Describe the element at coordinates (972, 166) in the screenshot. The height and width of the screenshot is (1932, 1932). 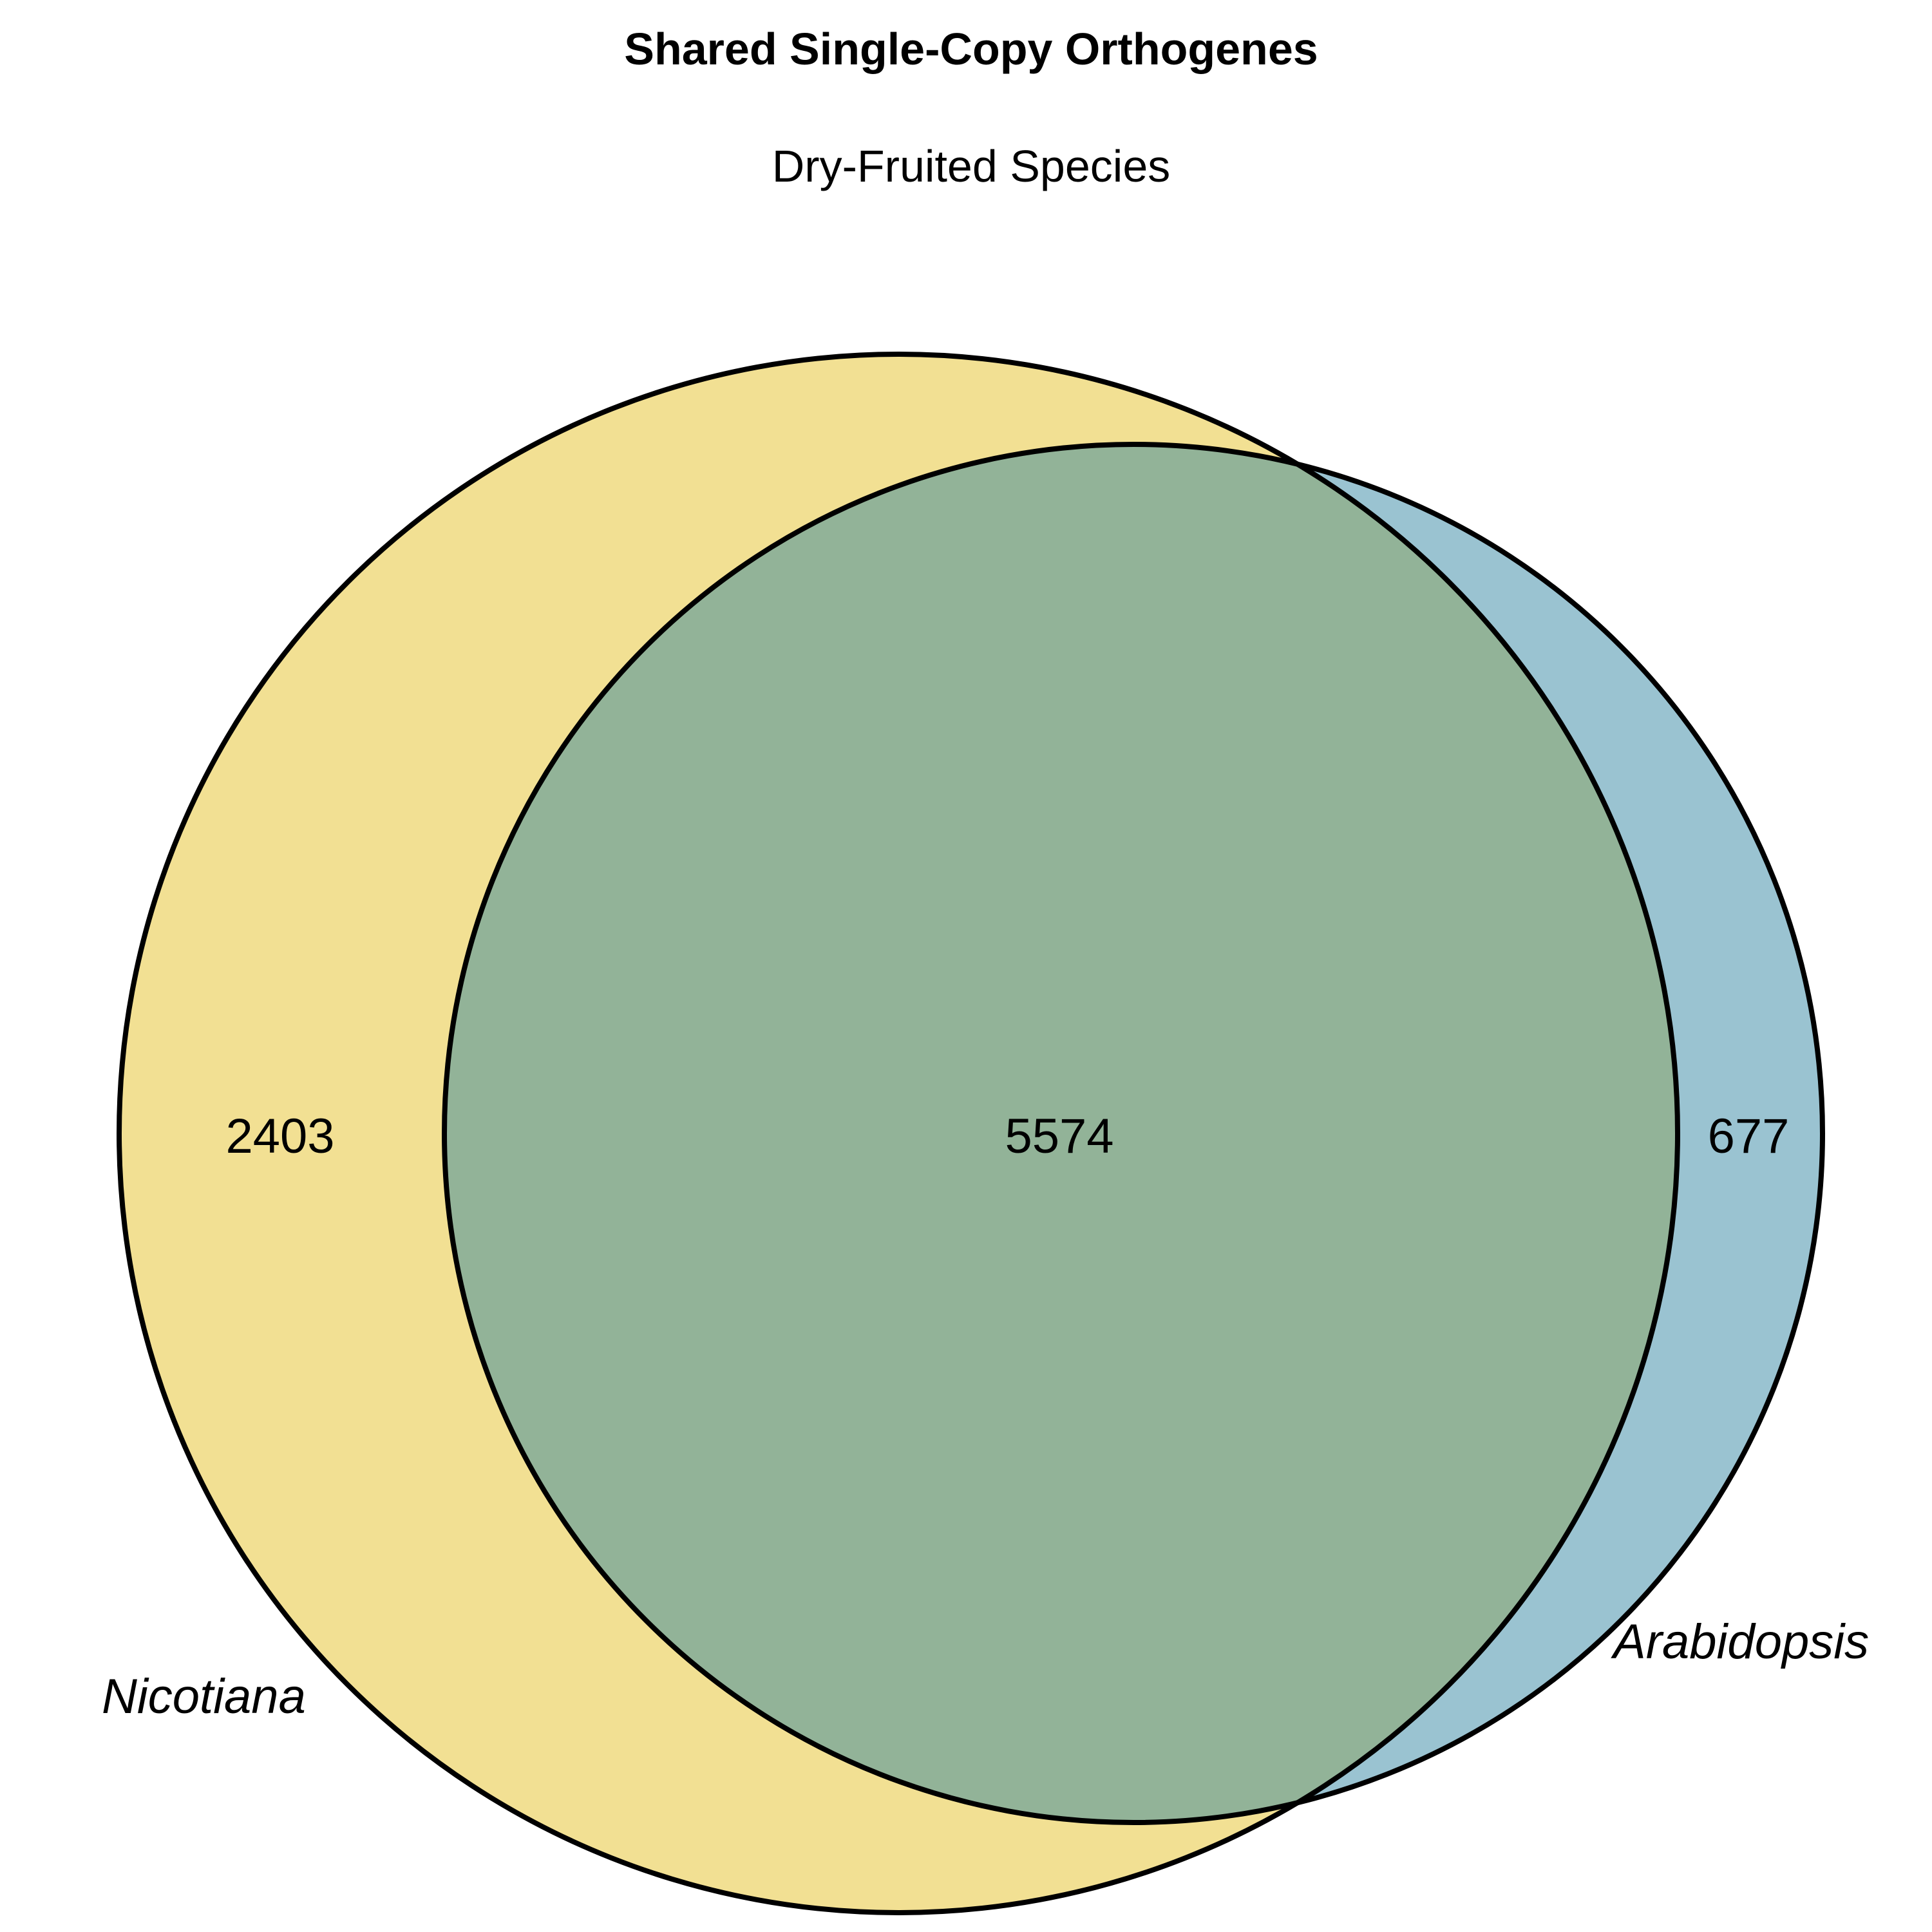
I see `diagram-subtitle: Dry-Fruited Species` at that location.